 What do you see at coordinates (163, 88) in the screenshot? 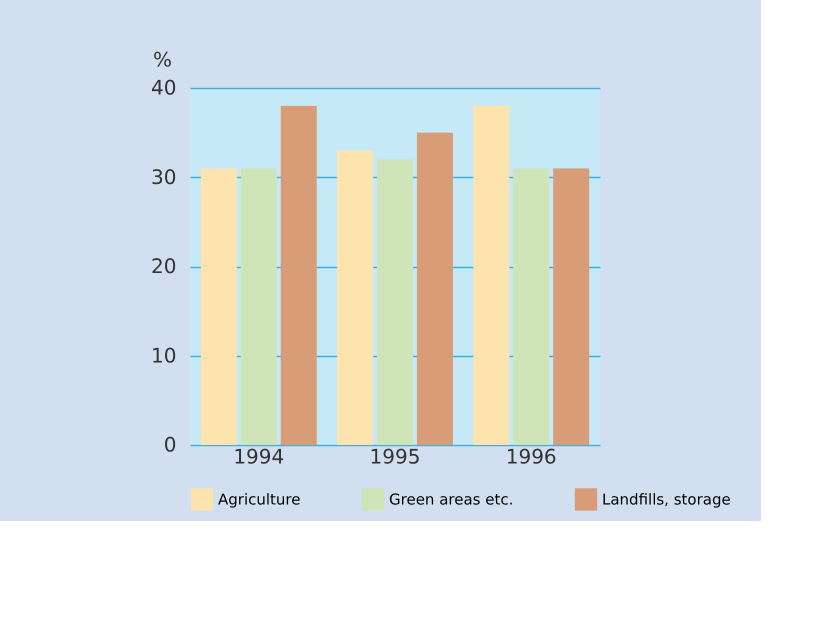
I see `y-tick-label: 40` at bounding box center [163, 88].